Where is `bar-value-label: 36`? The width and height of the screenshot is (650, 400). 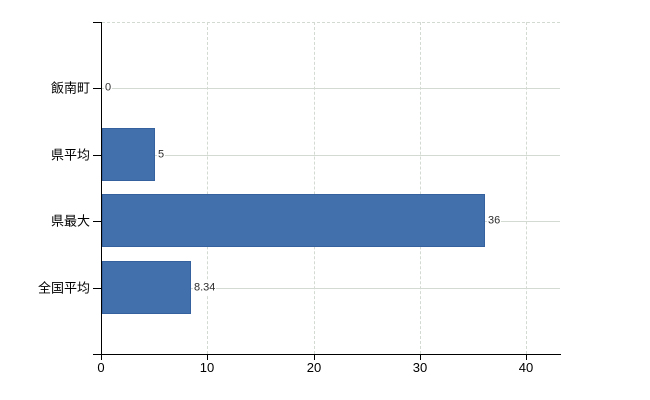
bar-value-label: 36 is located at coordinates (494, 221).